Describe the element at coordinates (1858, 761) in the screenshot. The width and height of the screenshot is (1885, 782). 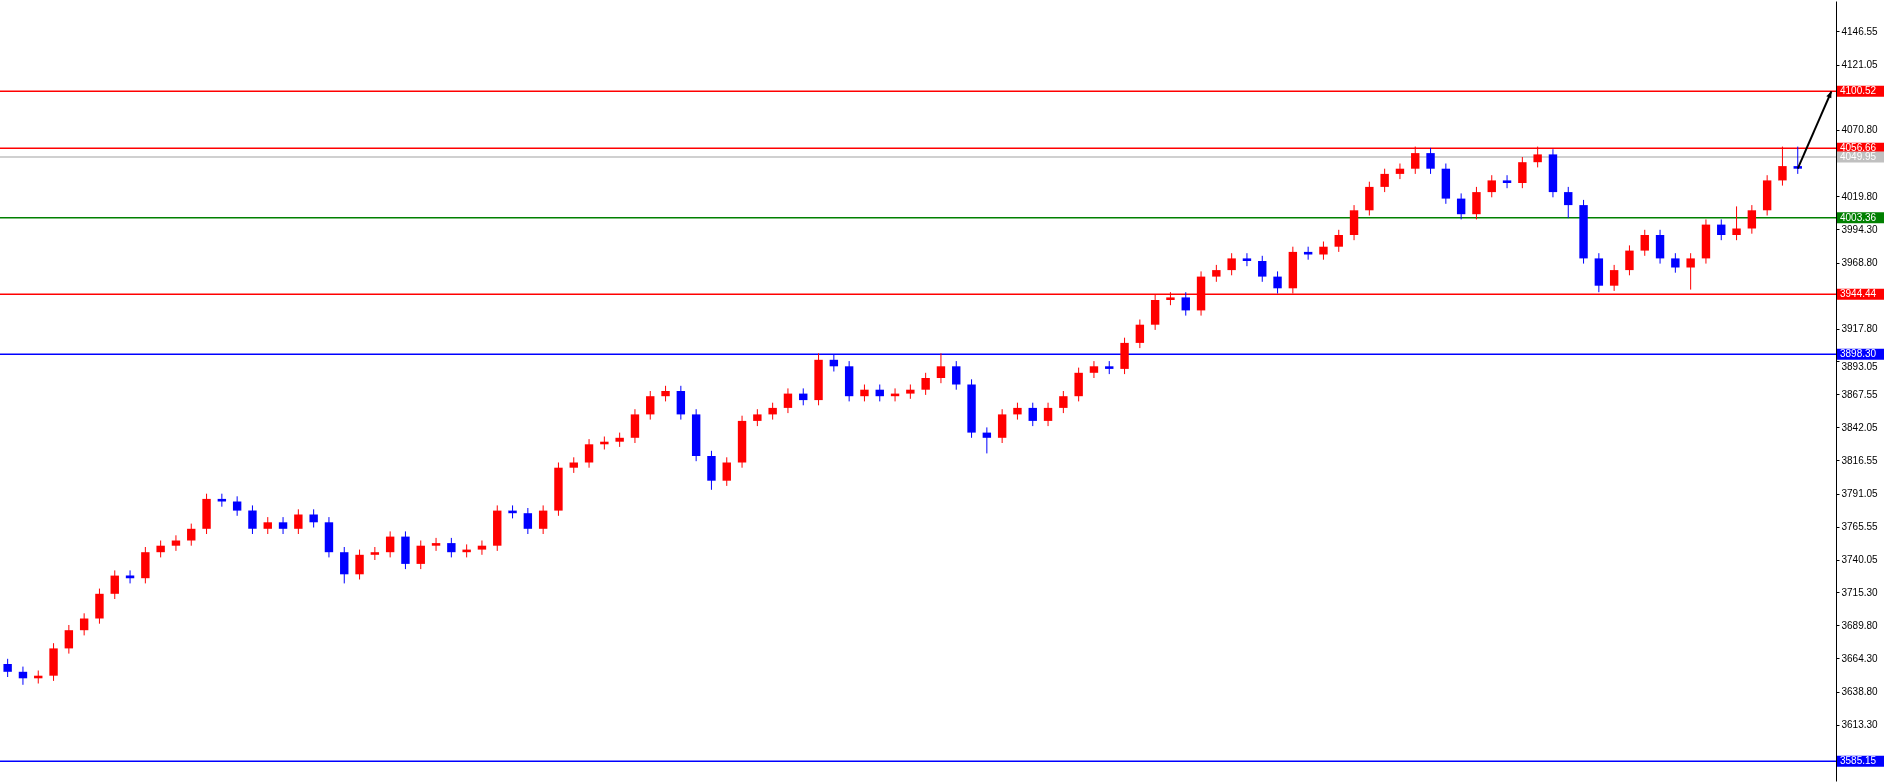
I see `ref-line-label: 3585.15` at that location.